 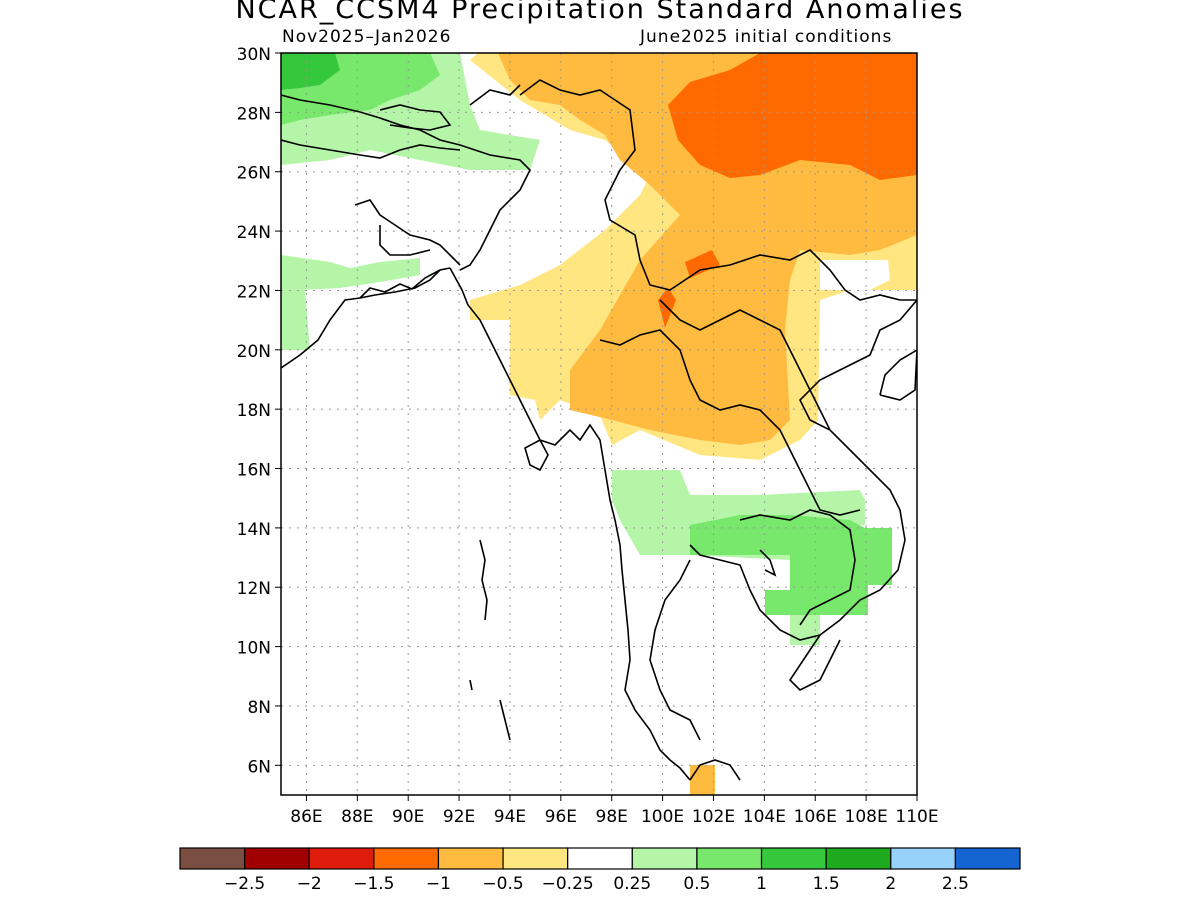 What do you see at coordinates (955, 884) in the screenshot?
I see `colorbar-label: 2.5` at bounding box center [955, 884].